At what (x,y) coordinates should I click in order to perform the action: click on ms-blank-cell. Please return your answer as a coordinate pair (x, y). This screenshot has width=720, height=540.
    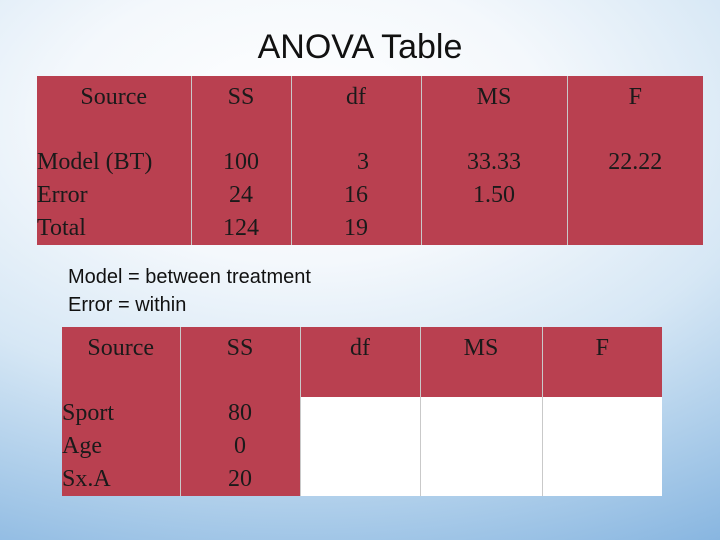
    Looking at the image, I should click on (481, 446).